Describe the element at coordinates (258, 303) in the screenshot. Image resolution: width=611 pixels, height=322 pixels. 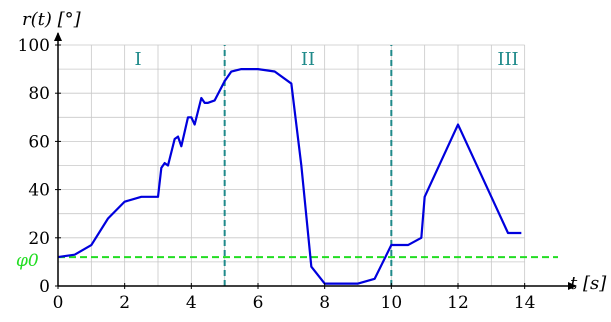
I see `x-tick-label: 6` at that location.